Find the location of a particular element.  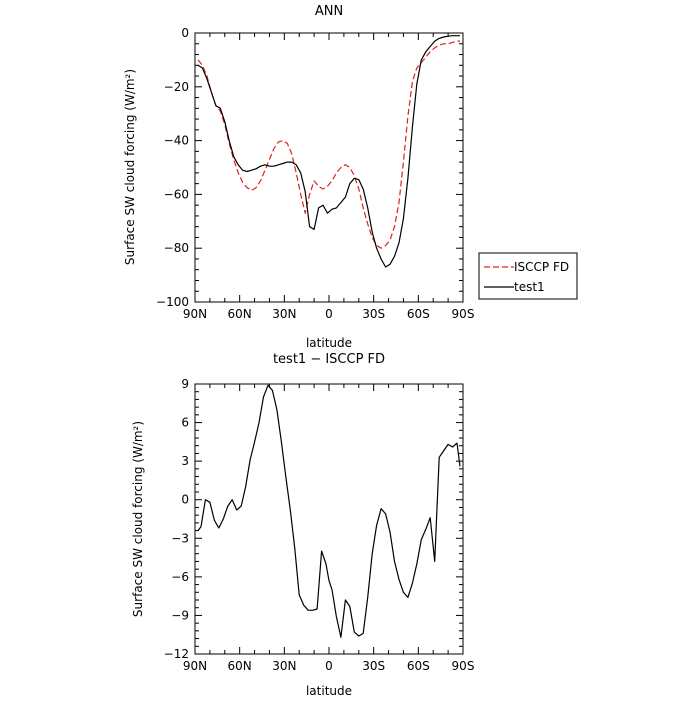

bottom-y-tick-label: 0 is located at coordinates (185, 500).